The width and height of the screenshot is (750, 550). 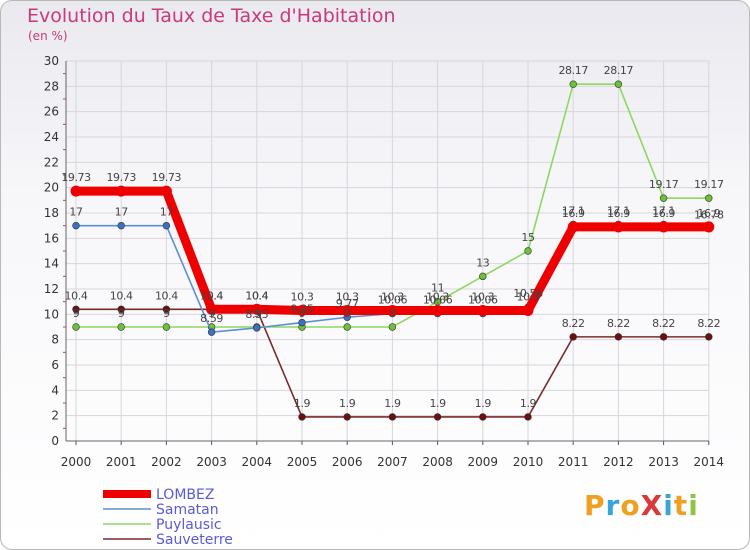 What do you see at coordinates (51, 238) in the screenshot?
I see `y-tick-label: 16` at bounding box center [51, 238].